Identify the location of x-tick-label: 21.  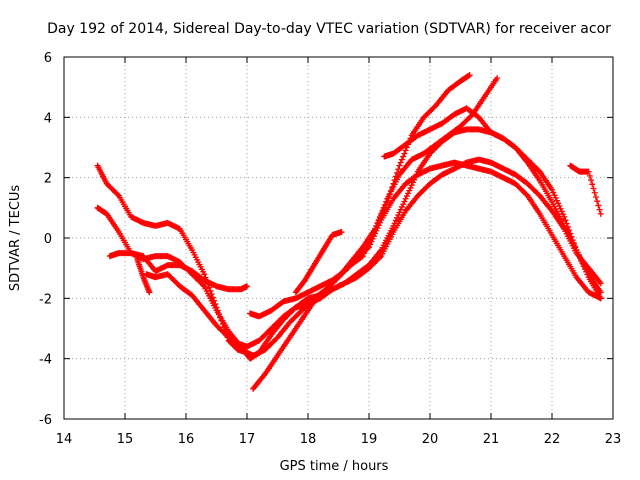
(491, 439).